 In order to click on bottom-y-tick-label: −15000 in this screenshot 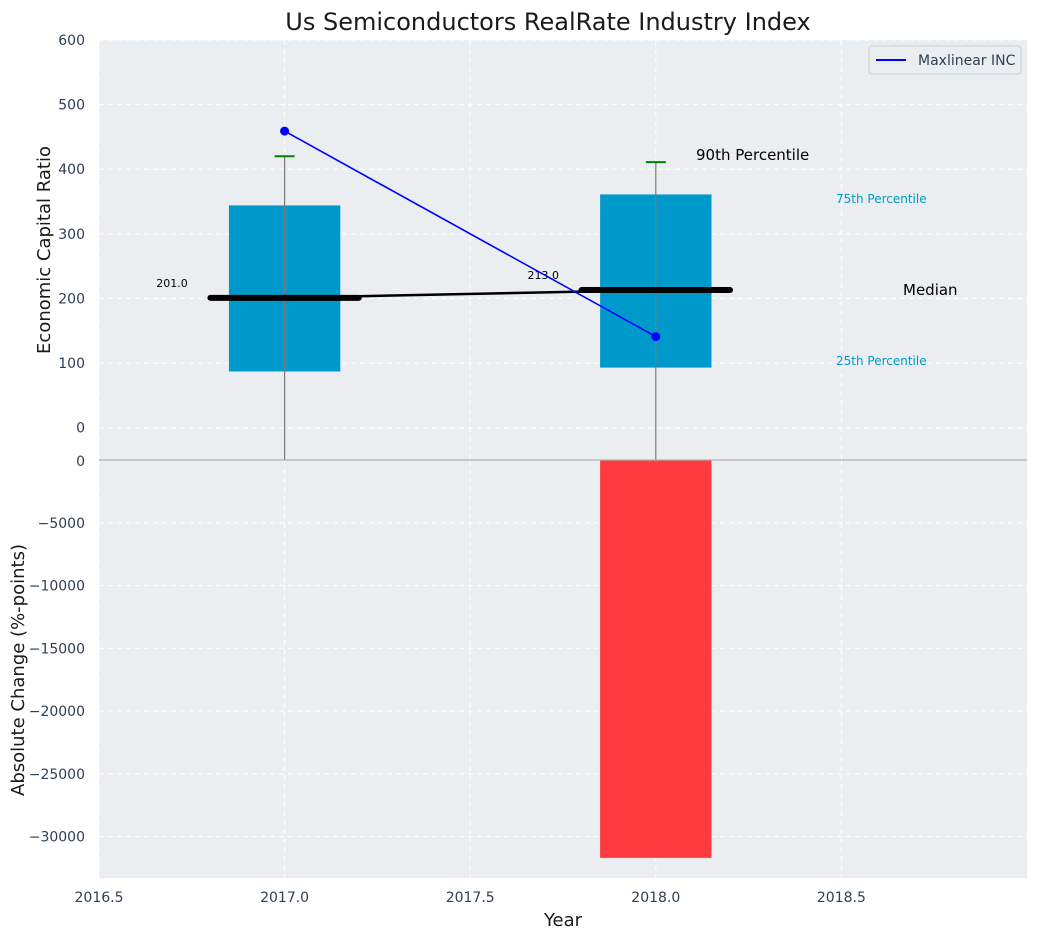, I will do `click(57, 649)`.